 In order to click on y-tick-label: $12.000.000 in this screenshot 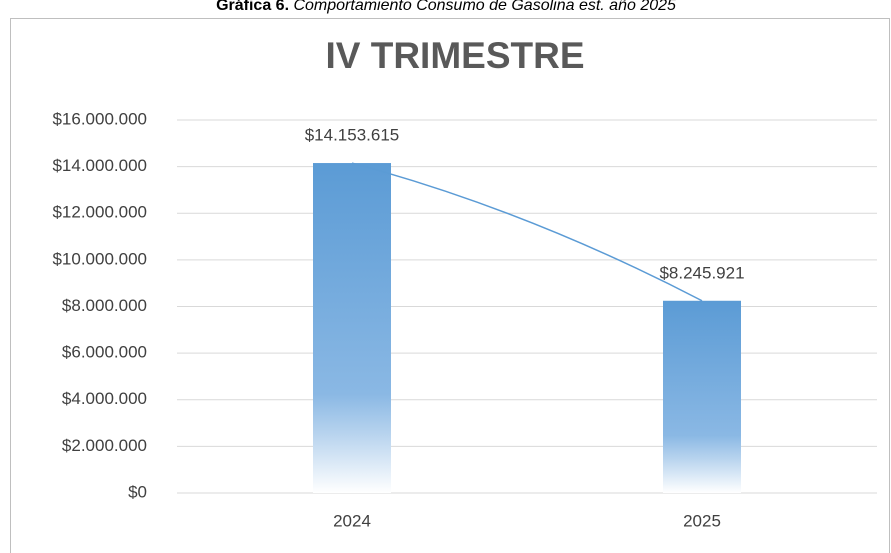, I will do `click(99, 212)`.